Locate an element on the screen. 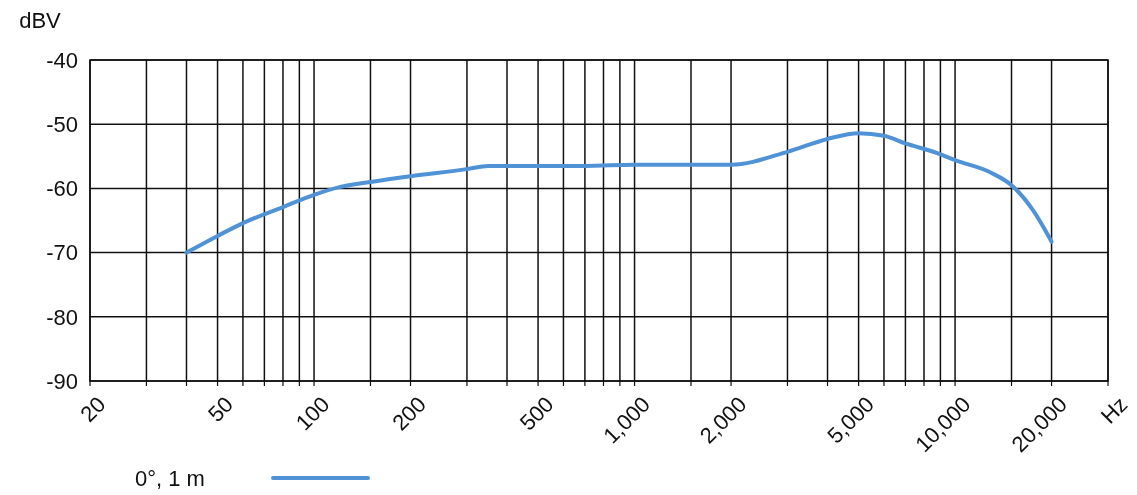 This screenshot has width=1137, height=495. y-tick-label: -70 is located at coordinates (62, 253).